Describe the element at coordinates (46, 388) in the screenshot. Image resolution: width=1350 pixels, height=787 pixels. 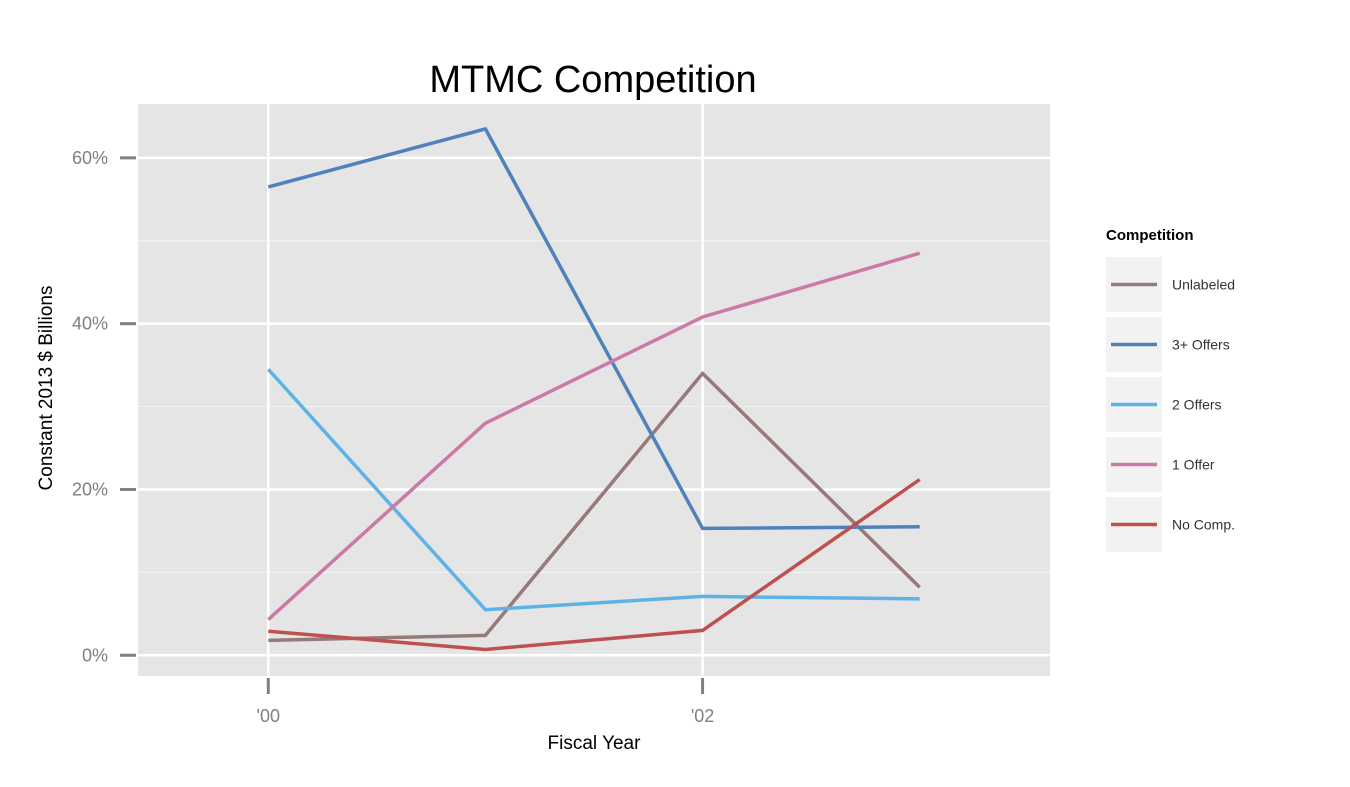
I see `y-axis-title: Constant 2013 $ Billions` at that location.